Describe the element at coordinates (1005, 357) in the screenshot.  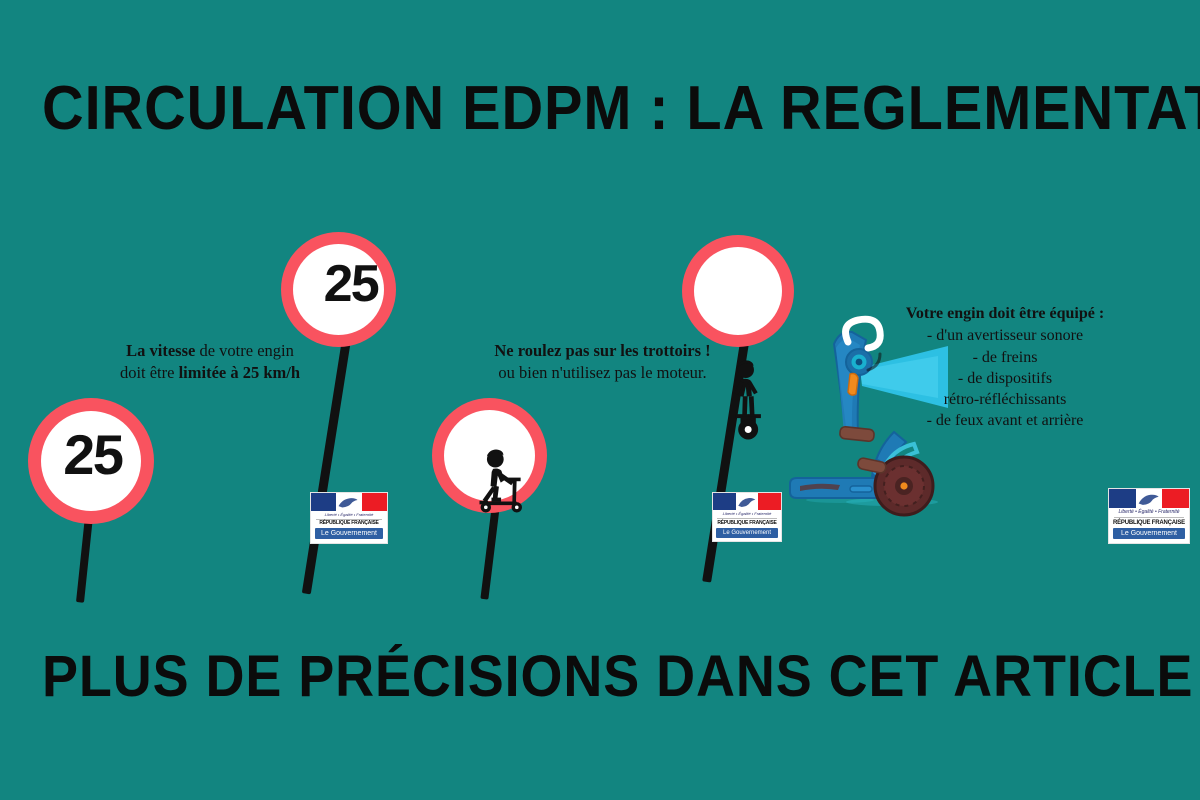
I see `caption-equipment-item: - de freins` at that location.